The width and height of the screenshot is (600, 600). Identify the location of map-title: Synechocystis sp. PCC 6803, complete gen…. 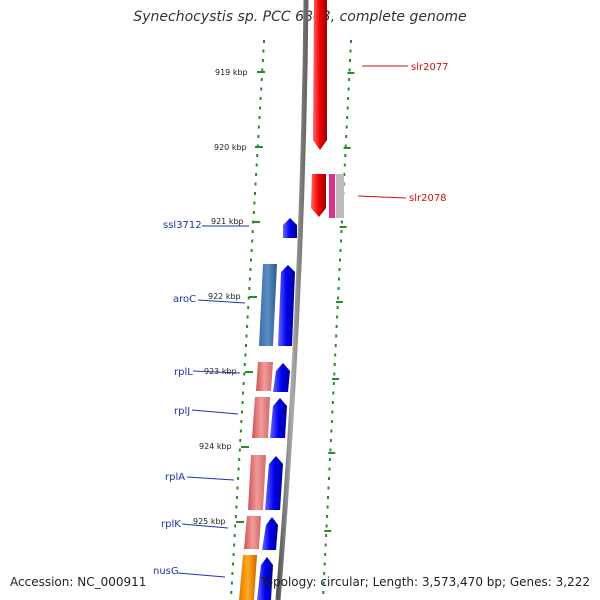
(300, 17).